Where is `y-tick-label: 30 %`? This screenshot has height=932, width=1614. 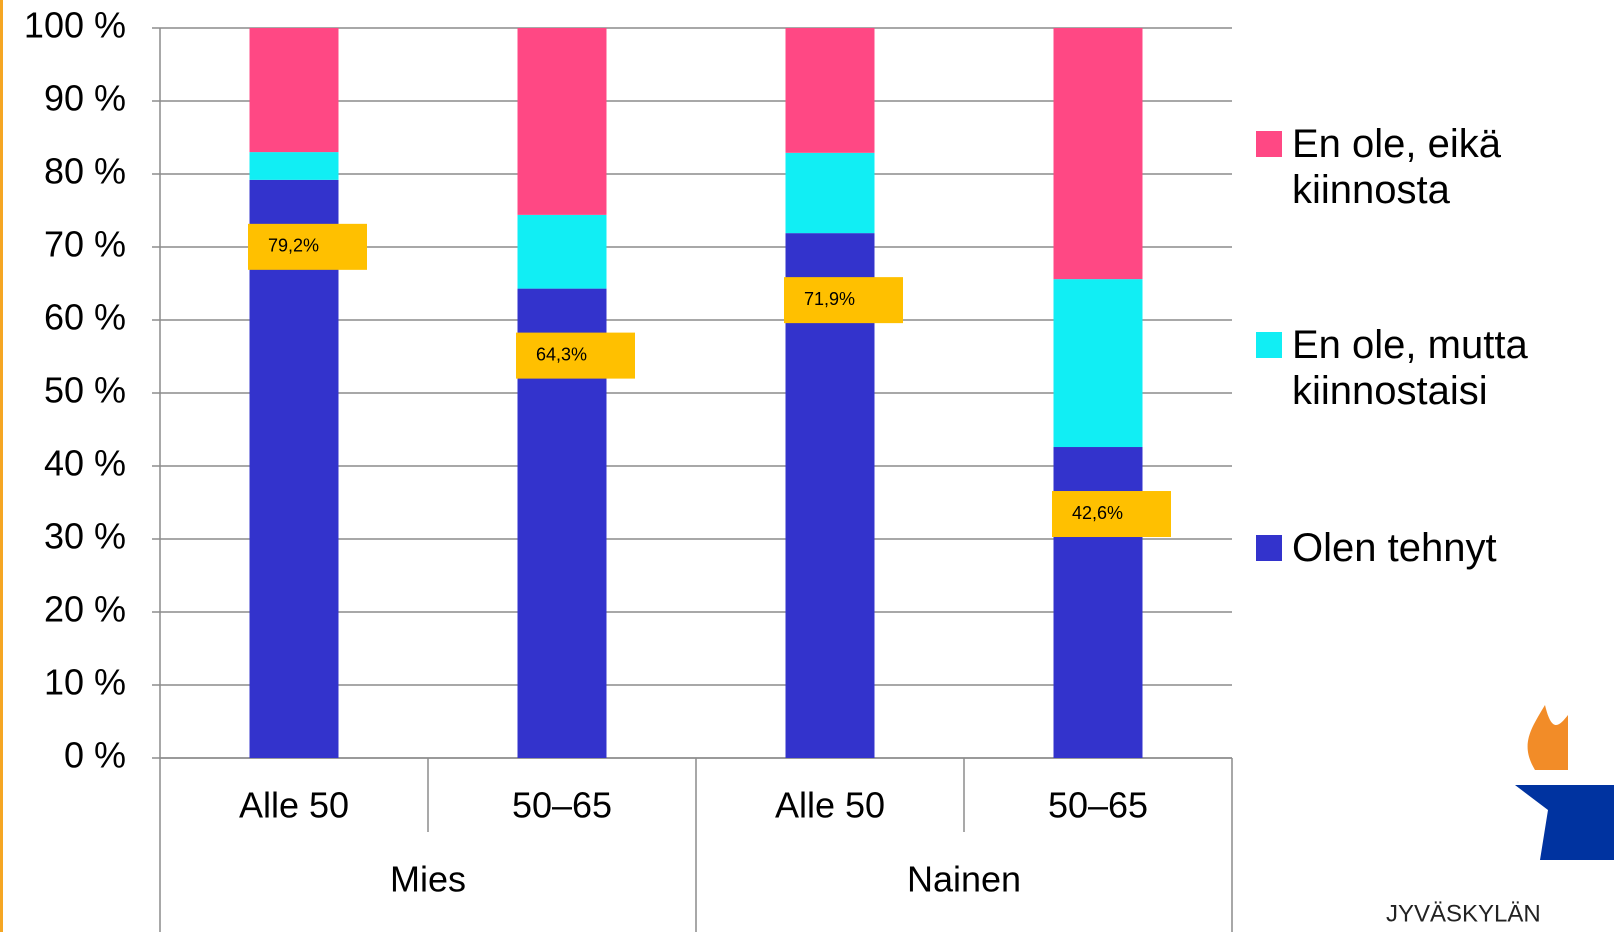 y-tick-label: 30 % is located at coordinates (85, 536).